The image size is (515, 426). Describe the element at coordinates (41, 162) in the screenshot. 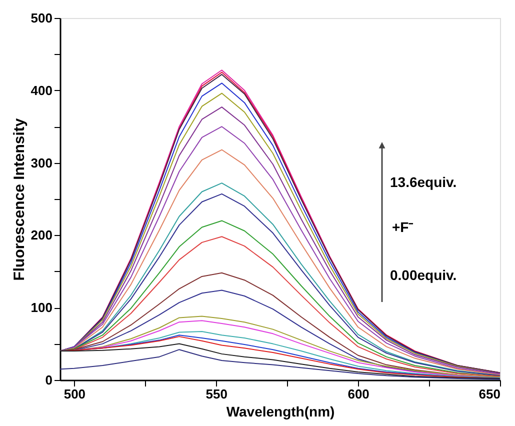

I see `y-tick-label: 300` at that location.